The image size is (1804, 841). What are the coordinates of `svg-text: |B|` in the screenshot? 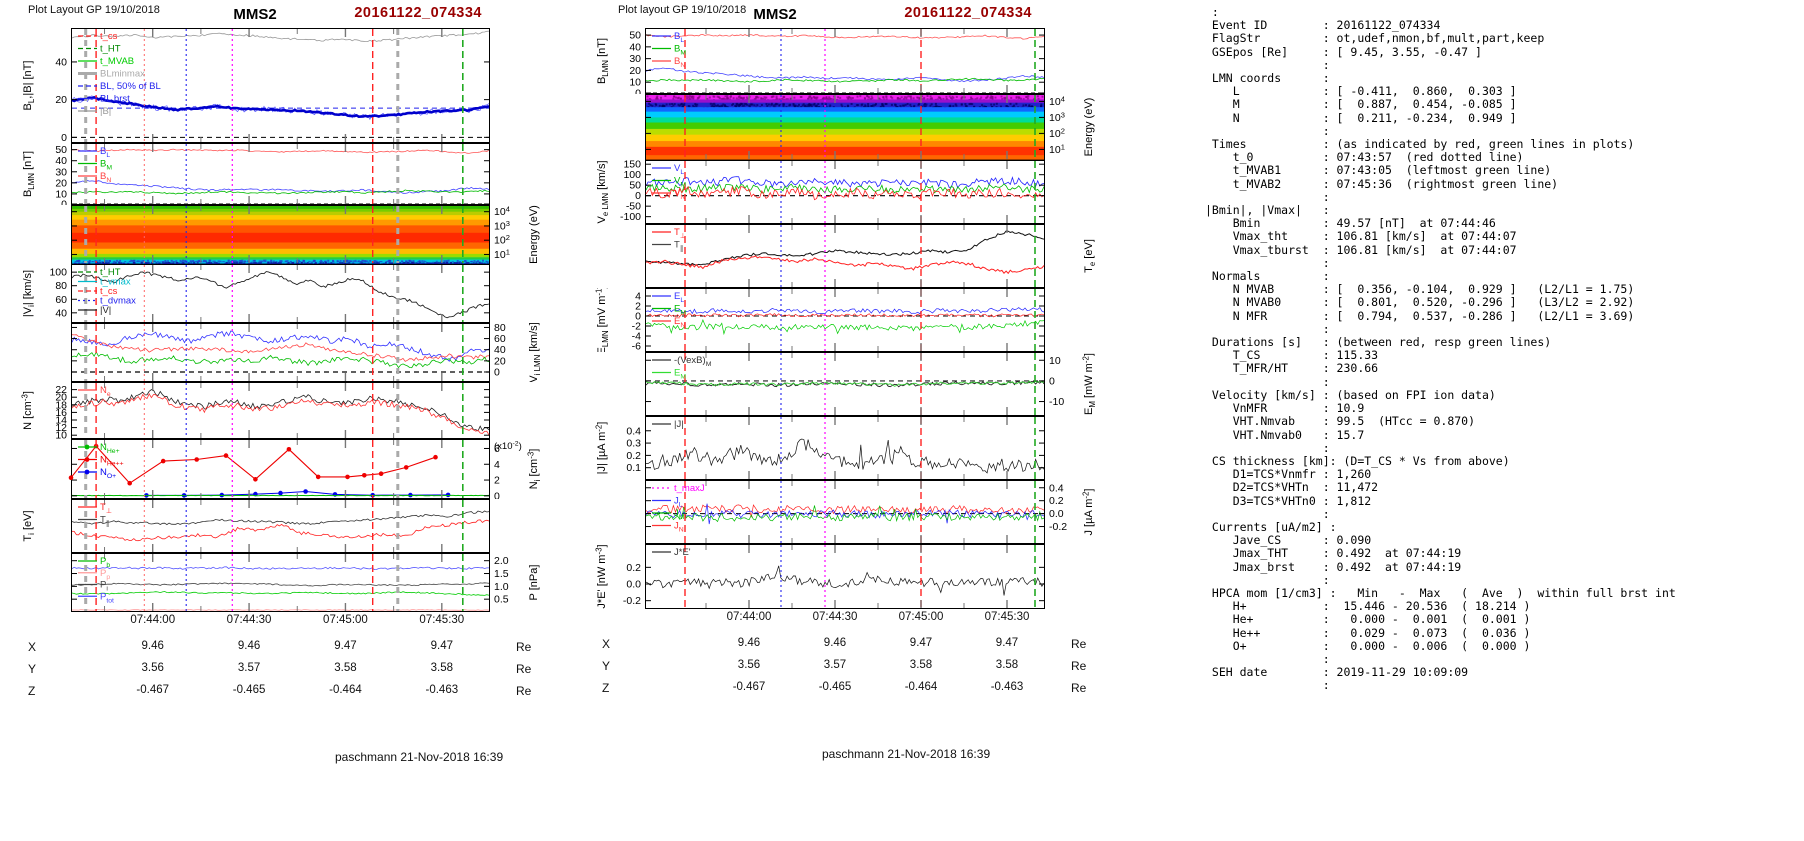 It's located at (105, 111).